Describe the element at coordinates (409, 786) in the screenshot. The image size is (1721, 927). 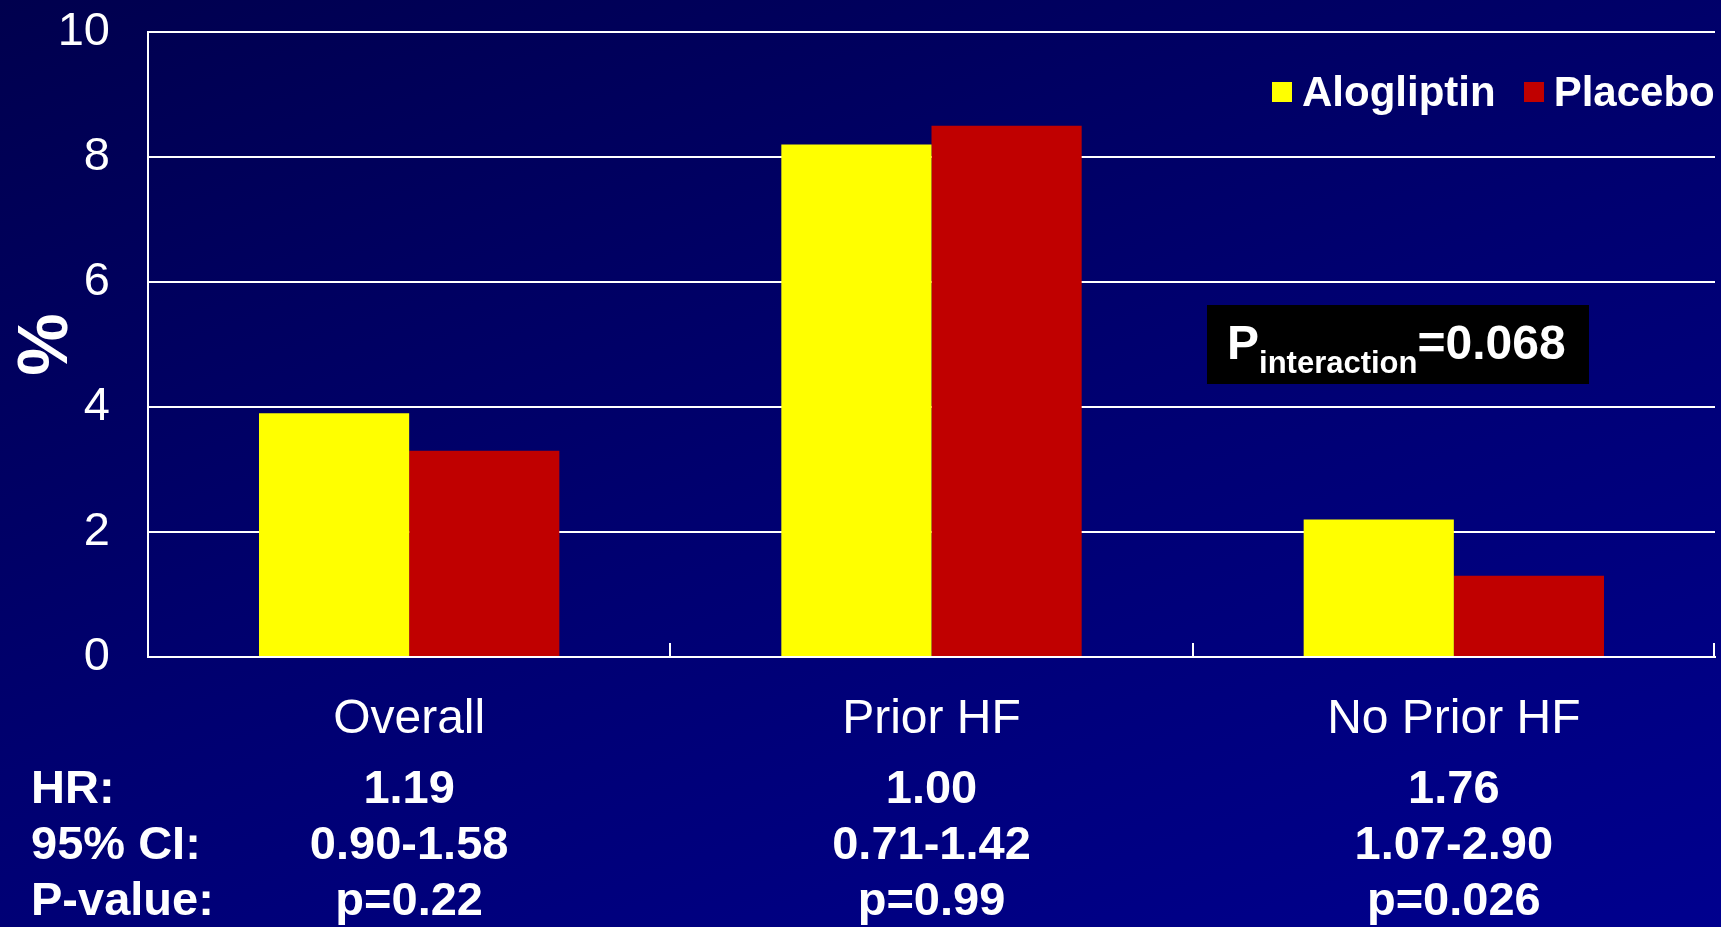
I see `text: 1.19` at that location.